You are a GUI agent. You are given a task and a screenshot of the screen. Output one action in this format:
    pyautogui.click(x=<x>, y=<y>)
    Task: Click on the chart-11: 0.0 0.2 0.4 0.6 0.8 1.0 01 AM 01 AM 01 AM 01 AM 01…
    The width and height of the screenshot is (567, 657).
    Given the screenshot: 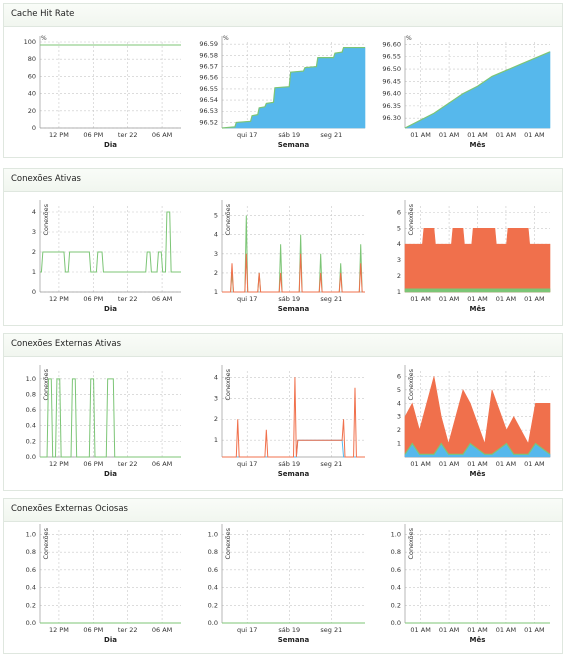 What is the action you would take?
    pyautogui.click(x=470, y=584)
    